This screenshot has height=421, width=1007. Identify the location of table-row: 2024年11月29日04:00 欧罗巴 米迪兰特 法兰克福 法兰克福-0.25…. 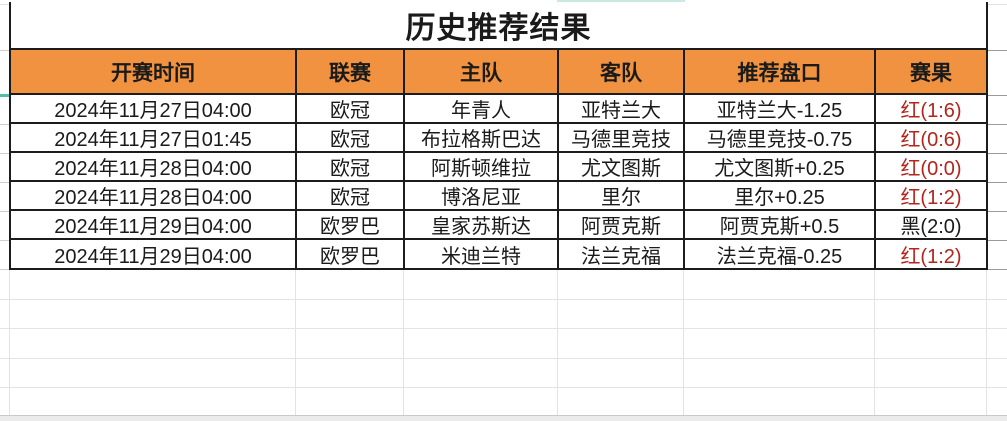
(498, 255).